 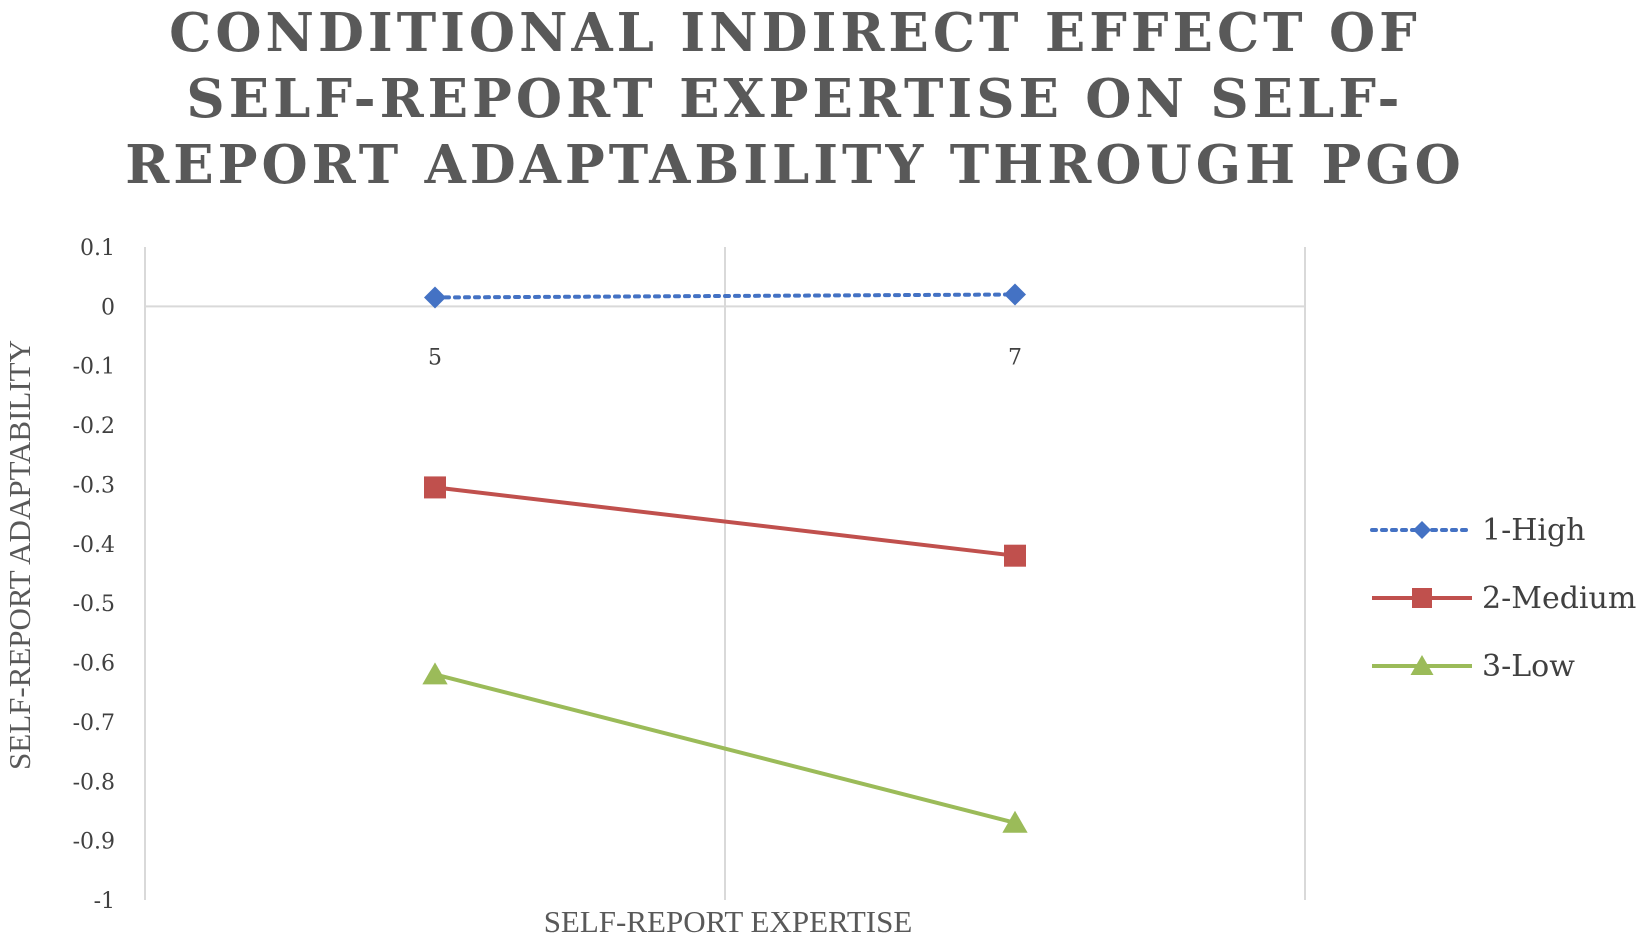 What do you see at coordinates (1534, 530) in the screenshot?
I see `legend-label: 1-High` at bounding box center [1534, 530].